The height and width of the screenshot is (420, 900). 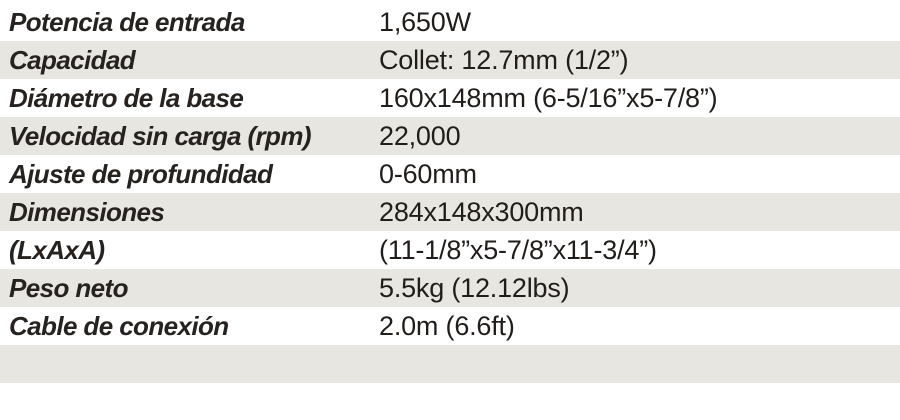 I want to click on table-row: Ajuste de profundidad 0-60mm, so click(x=450, y=174).